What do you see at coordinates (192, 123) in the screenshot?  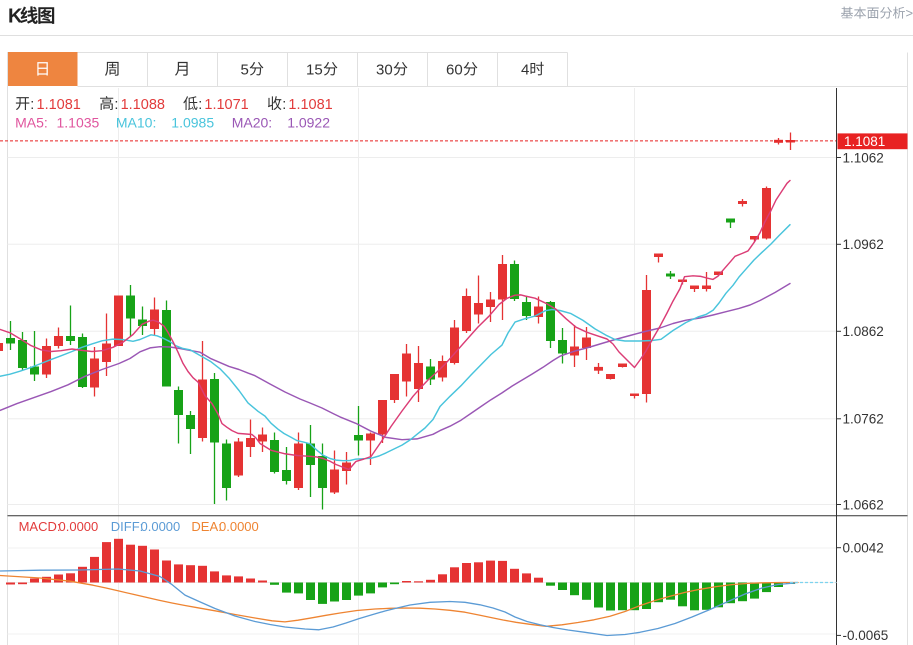 I see `svg-text: 1.0985` at bounding box center [192, 123].